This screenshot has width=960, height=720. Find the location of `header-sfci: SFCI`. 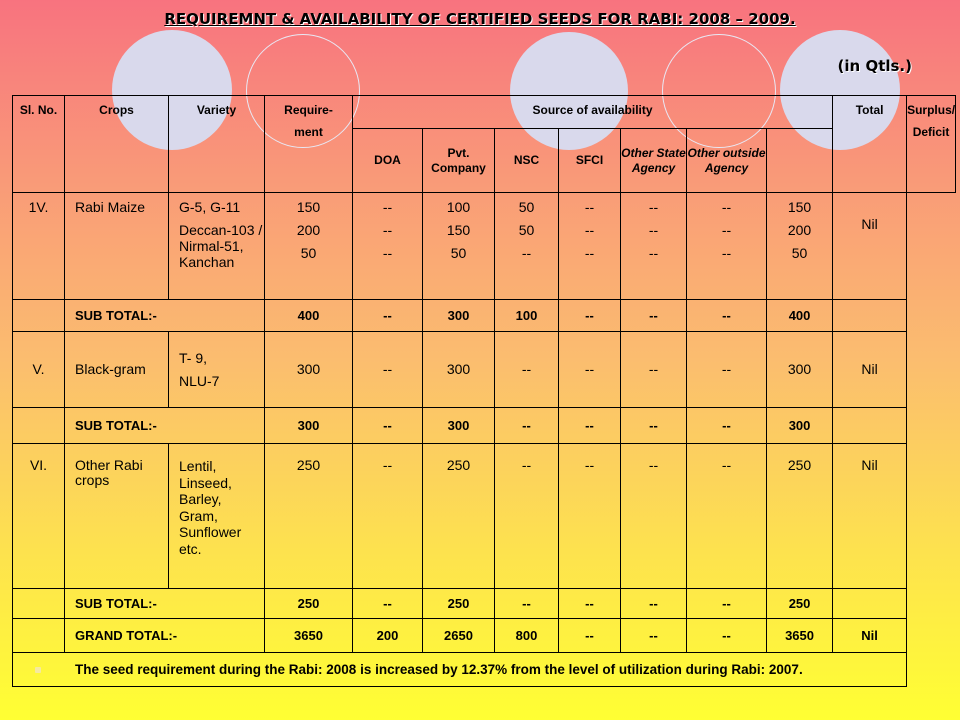

header-sfci: SFCI is located at coordinates (589, 160).